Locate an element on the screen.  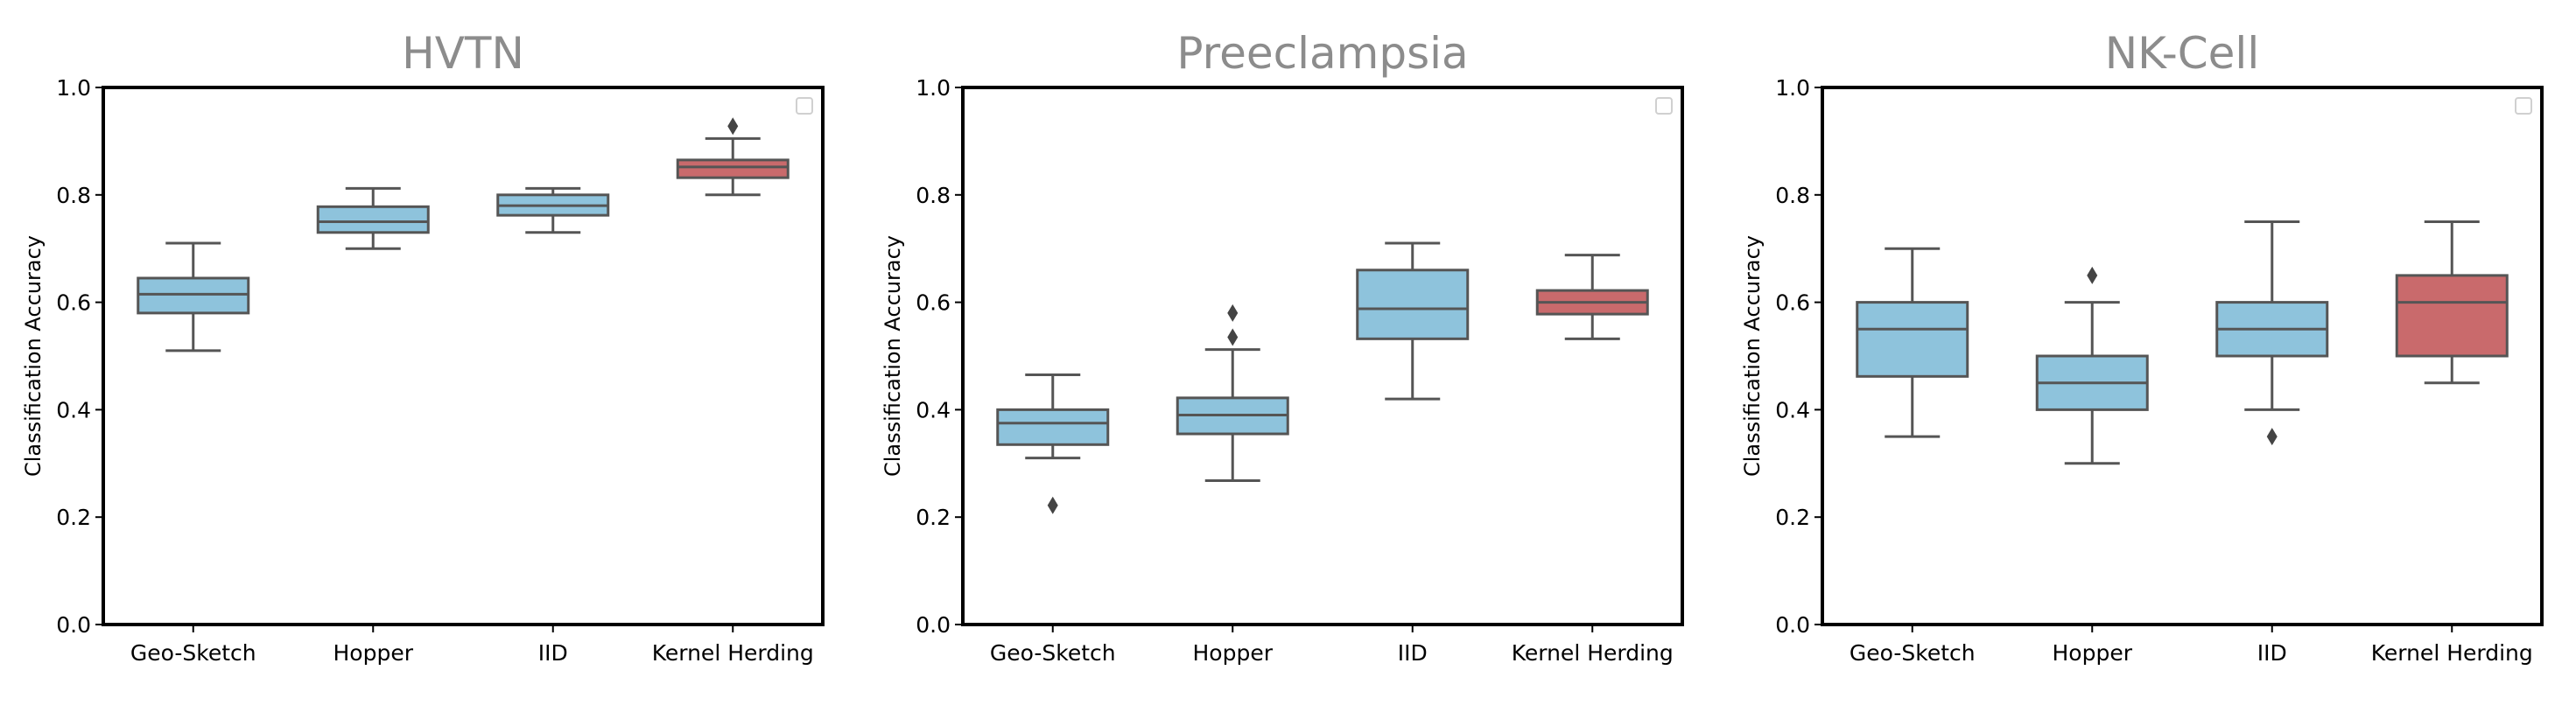
panel-title: HVTN is located at coordinates (463, 54).